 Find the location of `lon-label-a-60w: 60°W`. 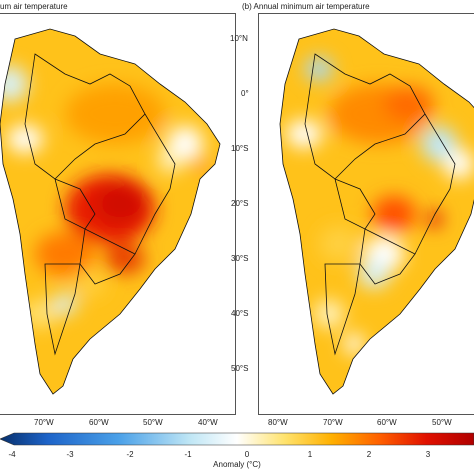

lon-label-a-60w: 60°W is located at coordinates (99, 422).